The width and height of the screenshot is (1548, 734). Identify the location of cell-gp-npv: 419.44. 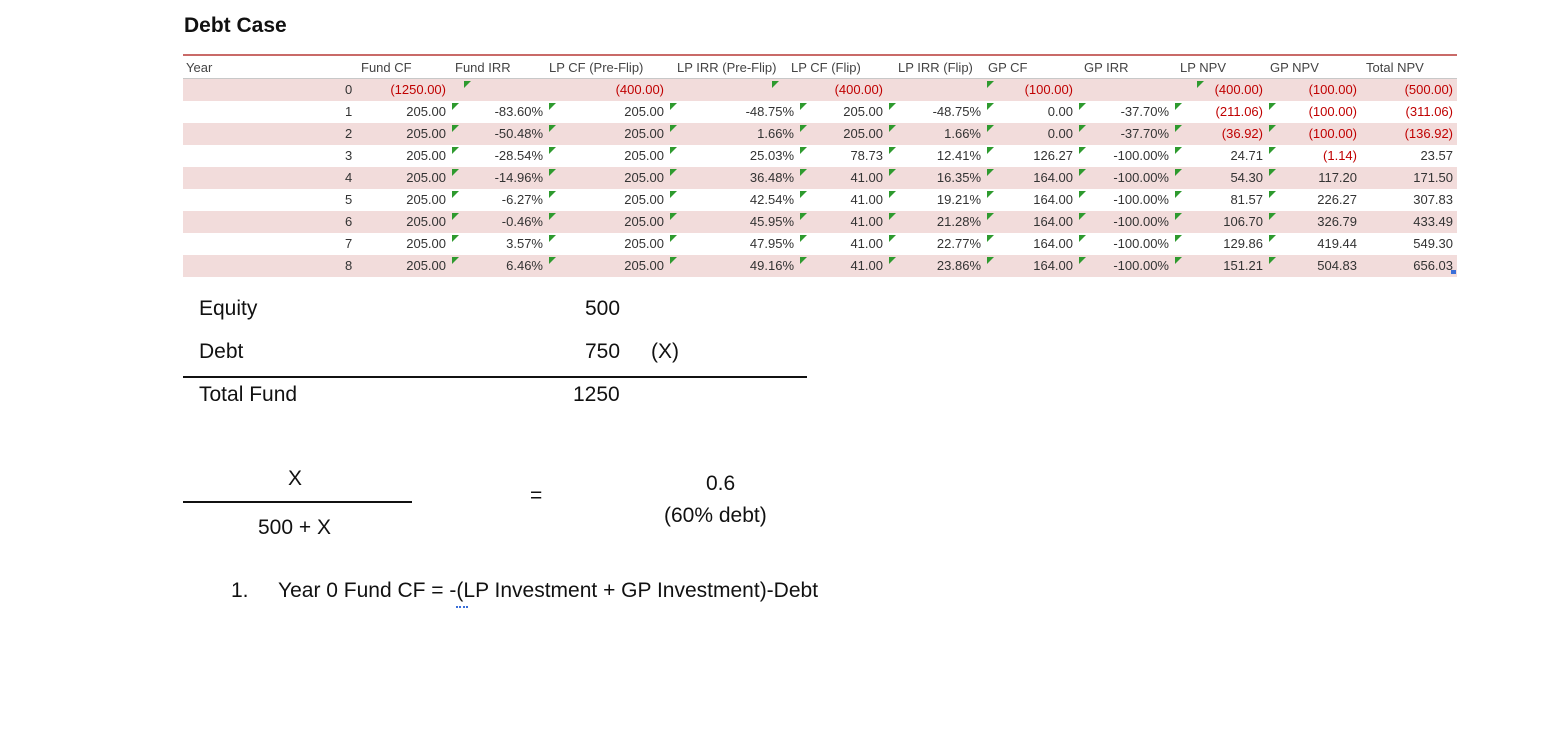
(1337, 243).